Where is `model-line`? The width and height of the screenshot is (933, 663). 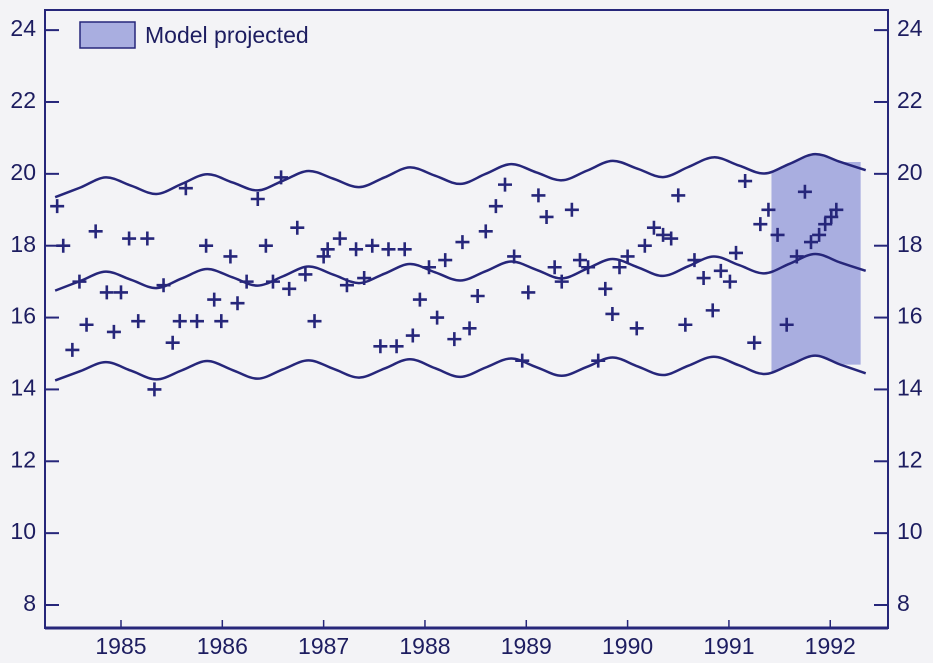 model-line is located at coordinates (460, 272).